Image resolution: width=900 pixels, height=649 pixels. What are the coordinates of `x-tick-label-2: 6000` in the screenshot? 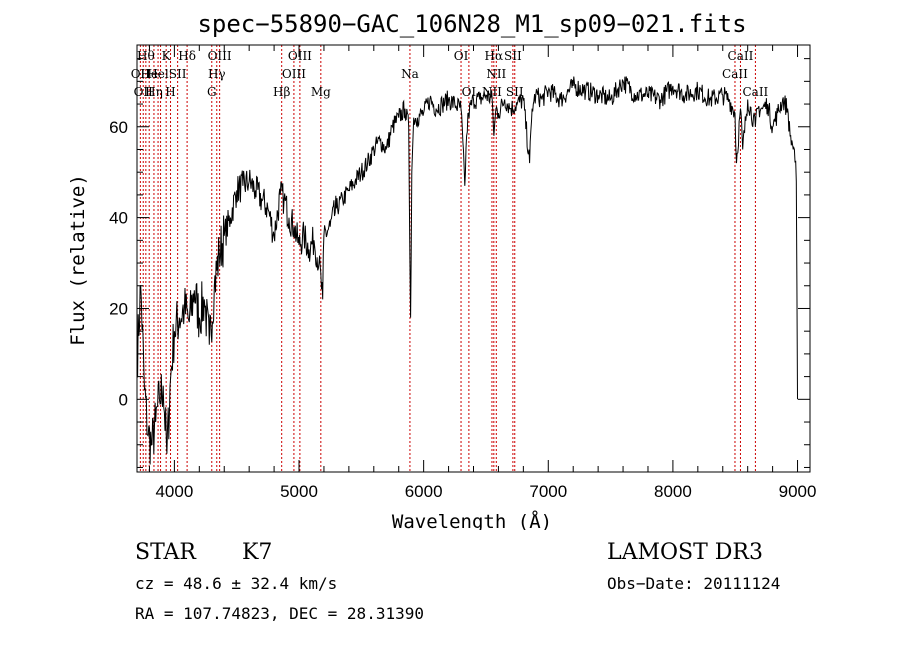 It's located at (424, 491).